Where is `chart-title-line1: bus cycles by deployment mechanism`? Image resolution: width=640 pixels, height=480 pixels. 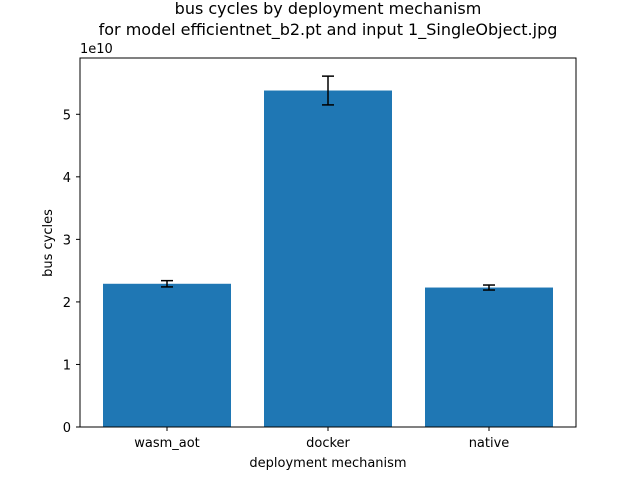
chart-title-line1: bus cycles by deployment mechanism is located at coordinates (328, 9).